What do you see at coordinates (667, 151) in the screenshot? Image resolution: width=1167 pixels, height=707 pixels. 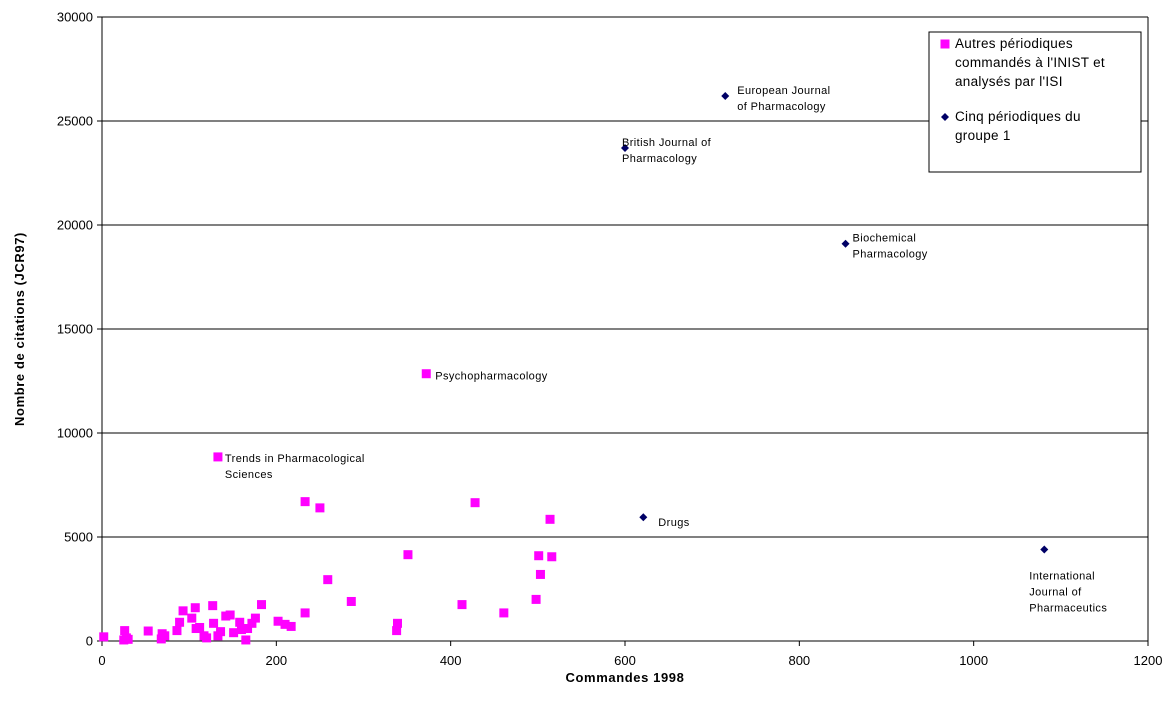 I see `point-label: British Journal of Pharmacology` at bounding box center [667, 151].